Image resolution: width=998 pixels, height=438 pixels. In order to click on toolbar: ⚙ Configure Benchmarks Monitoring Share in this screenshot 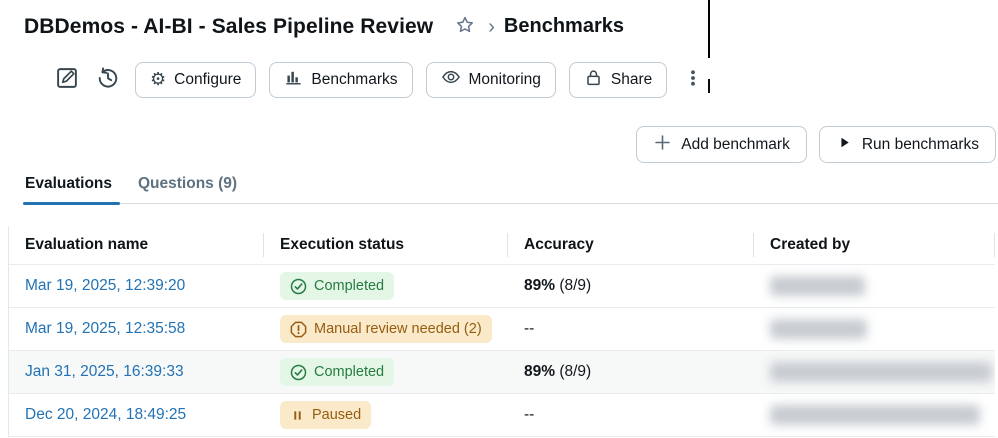, I will do `click(379, 79)`.